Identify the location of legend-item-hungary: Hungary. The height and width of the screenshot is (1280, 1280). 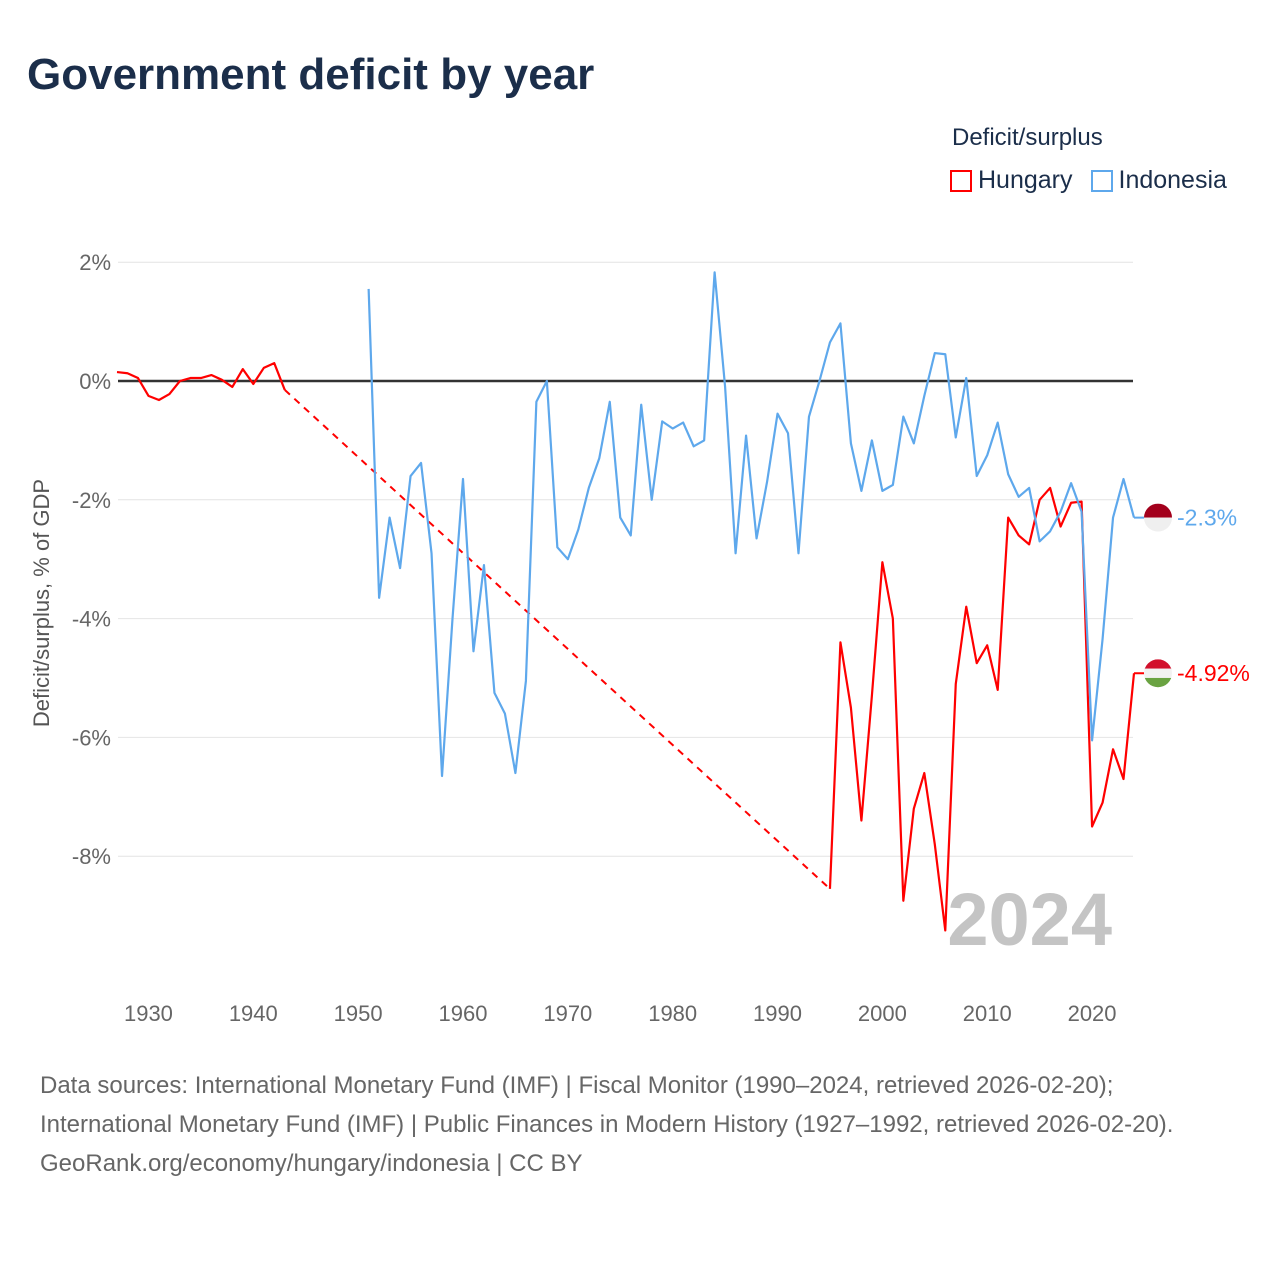
(1011, 180).